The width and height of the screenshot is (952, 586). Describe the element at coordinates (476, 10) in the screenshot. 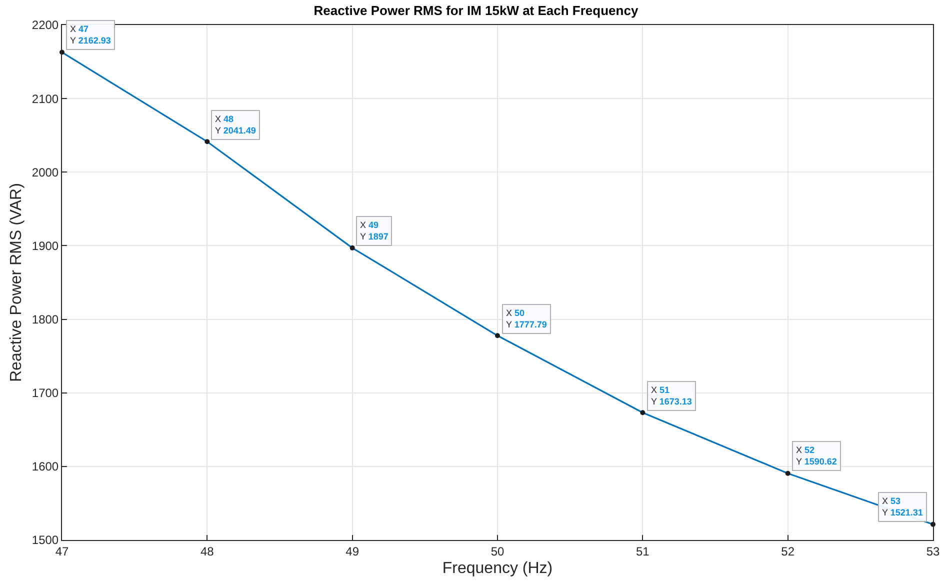

I see `chart-title: Reactive Power RMS for IM 15kW at Each Frequency` at that location.